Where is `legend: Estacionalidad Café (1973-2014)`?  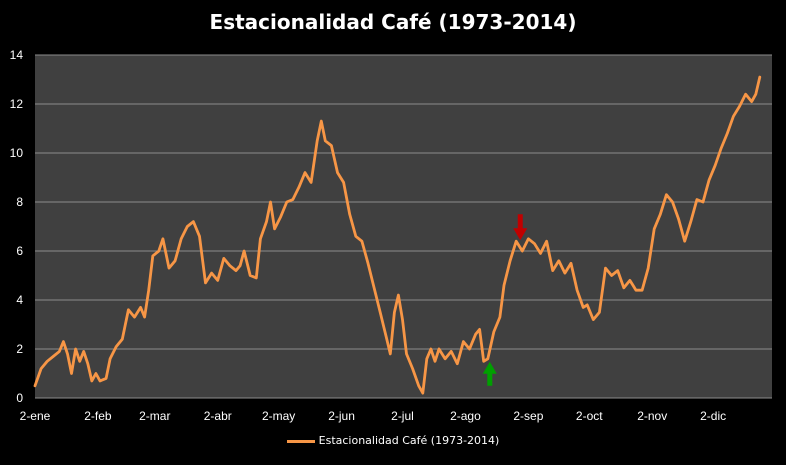
legend: Estacionalidad Café (1973-2014) is located at coordinates (393, 440).